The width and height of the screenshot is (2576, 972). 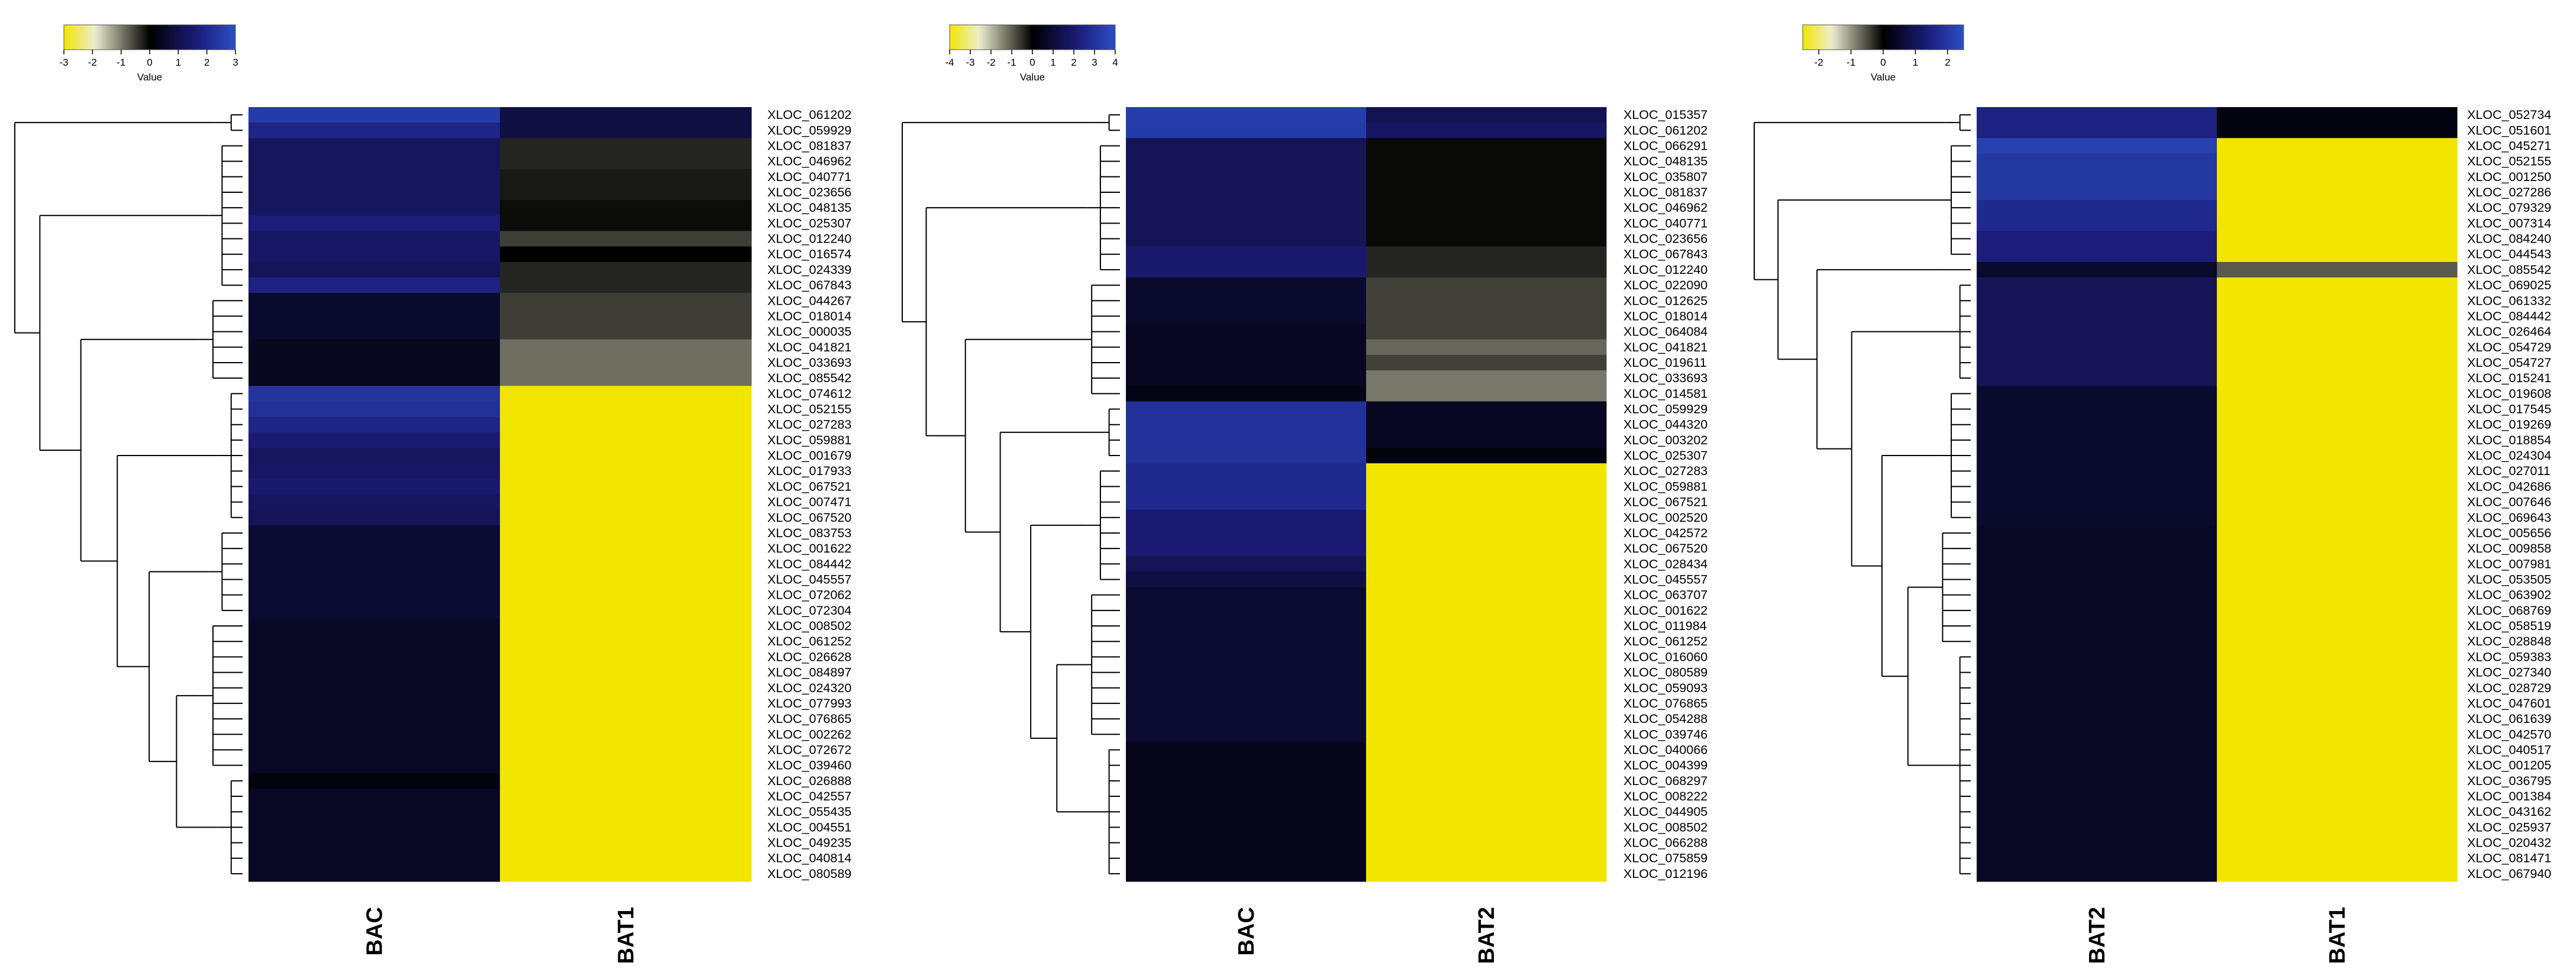 I want to click on column-label: BAT1, so click(x=626, y=936).